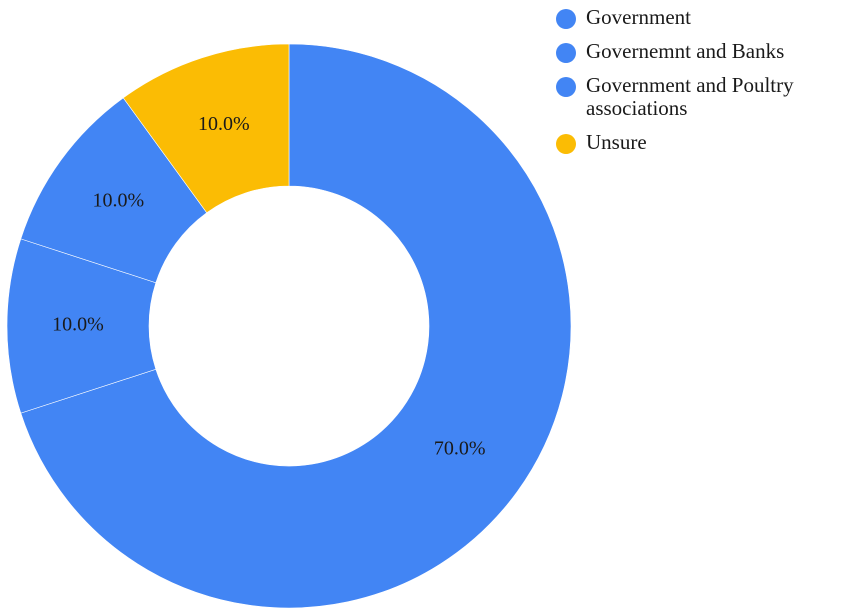 This screenshot has width=851, height=616. What do you see at coordinates (685, 51) in the screenshot?
I see `legend-label: Governemnt and Banks` at bounding box center [685, 51].